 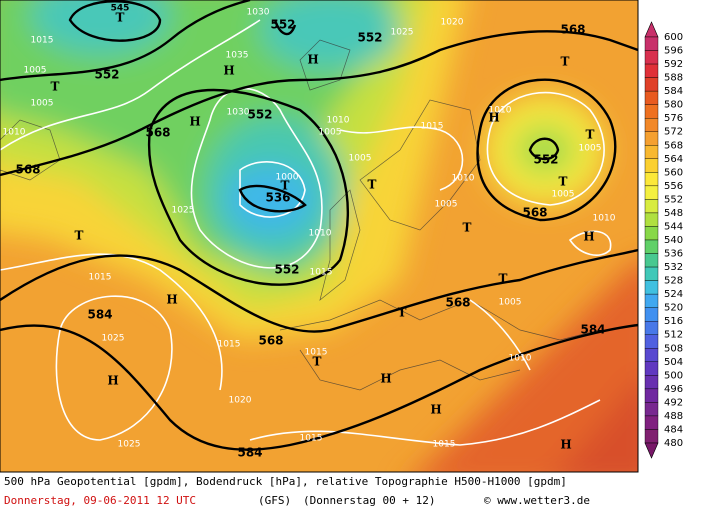 What do you see at coordinates (100, 500) in the screenshot?
I see `footer-date: Donnerstag, 09-06-2011 12 UTC` at bounding box center [100, 500].